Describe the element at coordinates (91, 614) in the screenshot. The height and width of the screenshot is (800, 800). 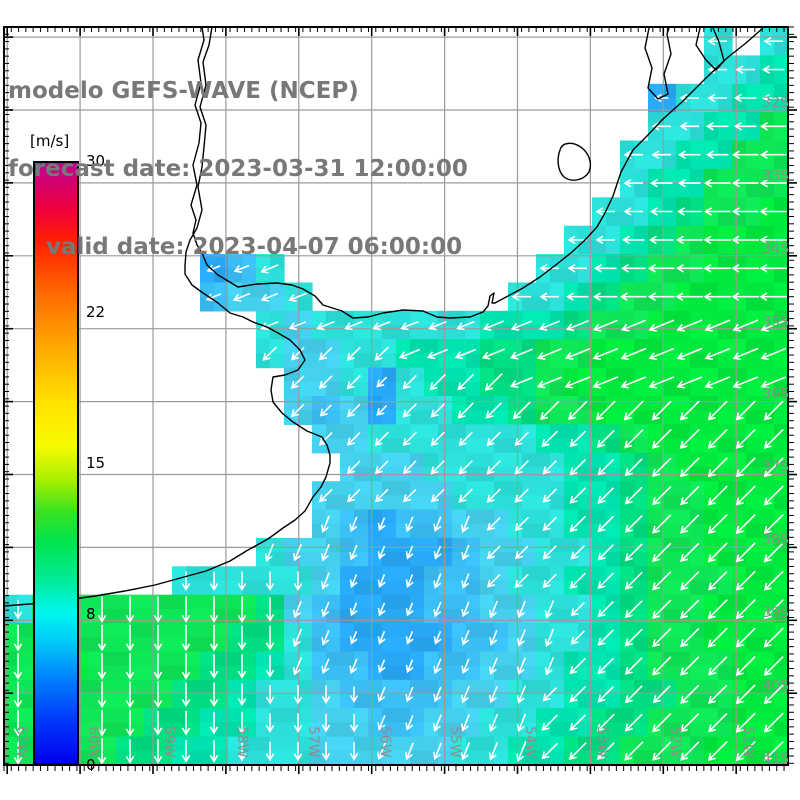
I see `colorbar-tick-label: 8` at that location.